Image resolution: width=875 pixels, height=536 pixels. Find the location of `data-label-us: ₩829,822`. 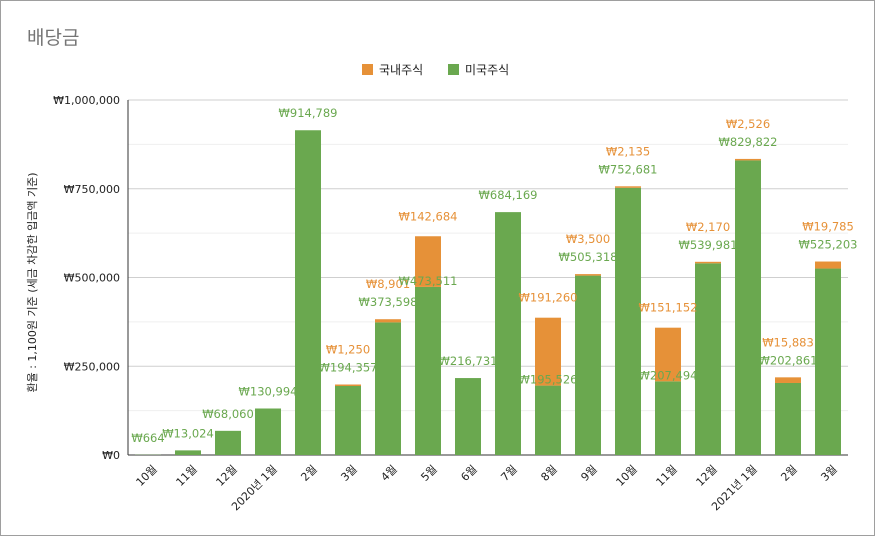

data-label-us: ₩829,822 is located at coordinates (748, 142).